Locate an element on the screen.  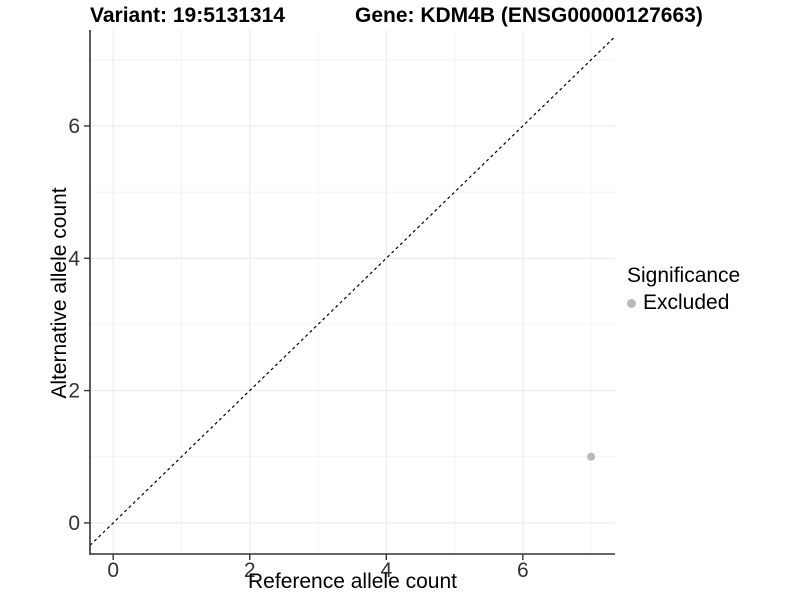
legend-item-excluded: Excluded is located at coordinates (683, 303).